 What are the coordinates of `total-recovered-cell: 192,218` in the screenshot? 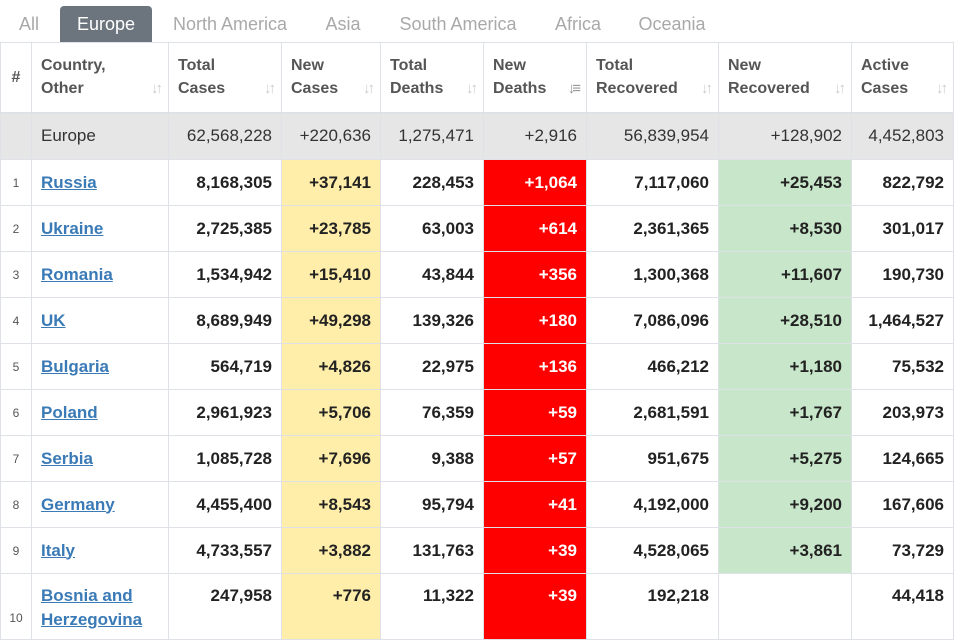 It's located at (652, 606).